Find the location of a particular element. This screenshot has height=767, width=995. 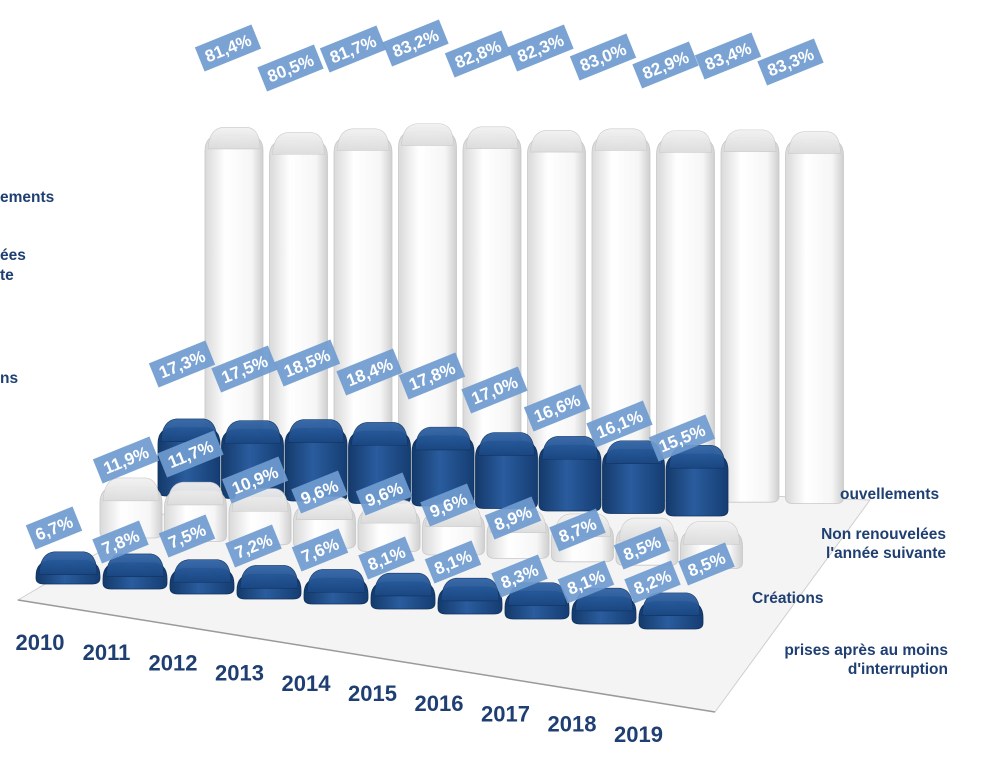

legend-creations: Créations is located at coordinates (788, 598).